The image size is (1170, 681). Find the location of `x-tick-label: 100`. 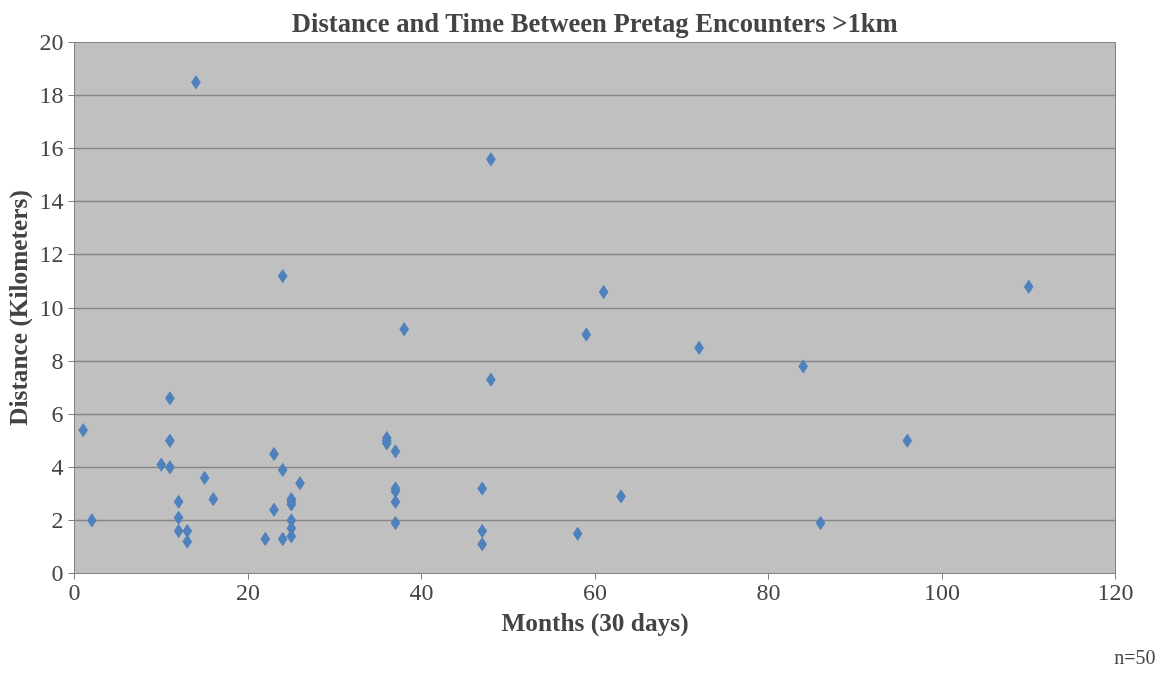

x-tick-label: 100 is located at coordinates (942, 591).